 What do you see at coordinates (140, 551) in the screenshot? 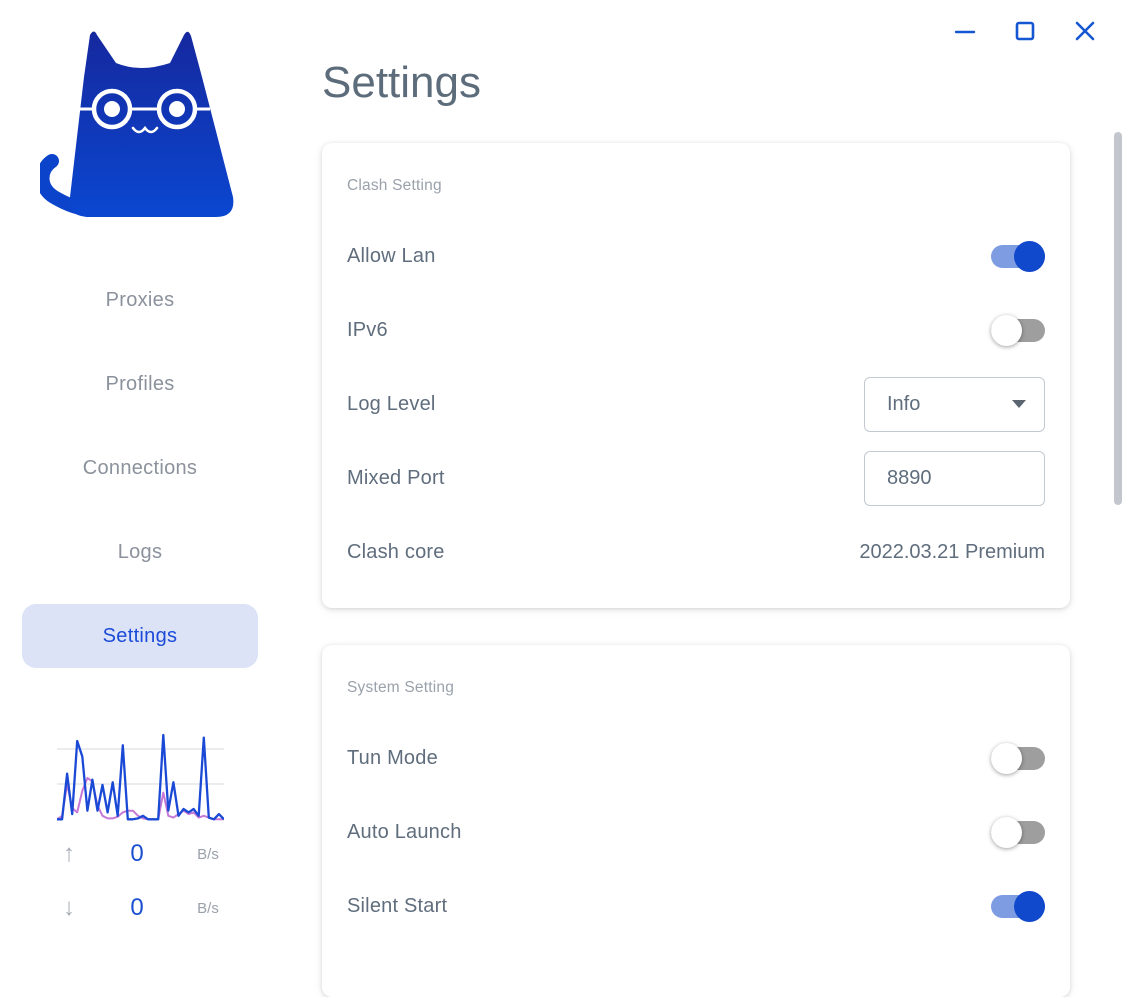
I see `sidebar-item-logs: Logs` at bounding box center [140, 551].